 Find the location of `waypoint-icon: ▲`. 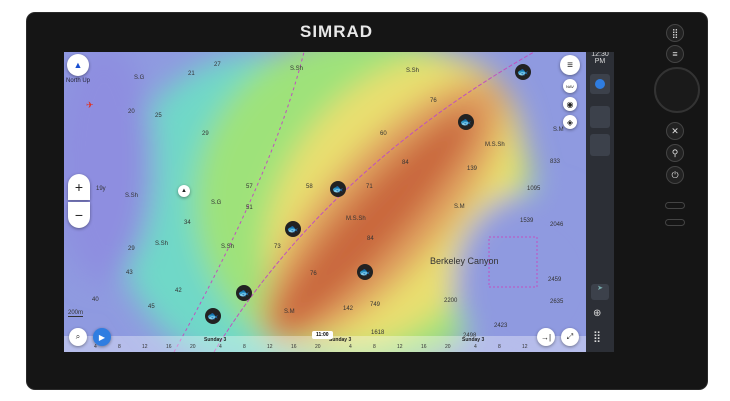

waypoint-icon: ▲ is located at coordinates (184, 191).